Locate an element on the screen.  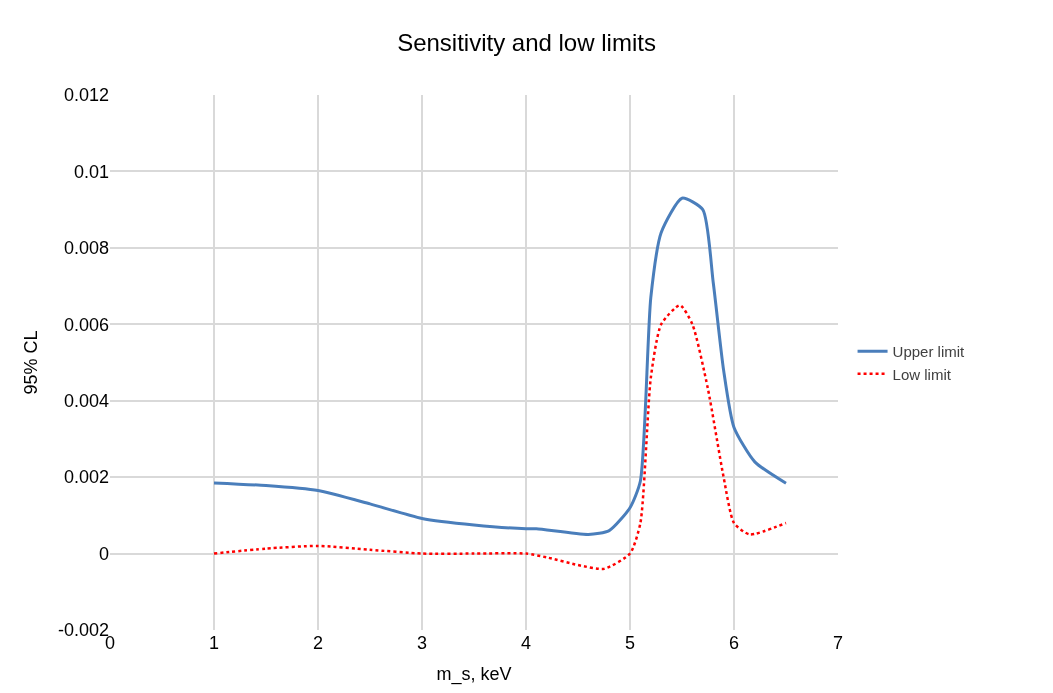
y-tick-label: 0 is located at coordinates (103, 553).